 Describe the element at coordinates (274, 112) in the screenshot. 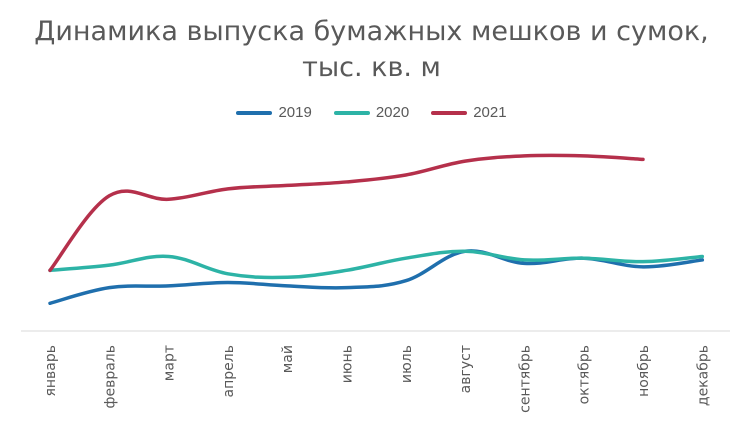

I see `legend-entry-2019: 2019` at that location.